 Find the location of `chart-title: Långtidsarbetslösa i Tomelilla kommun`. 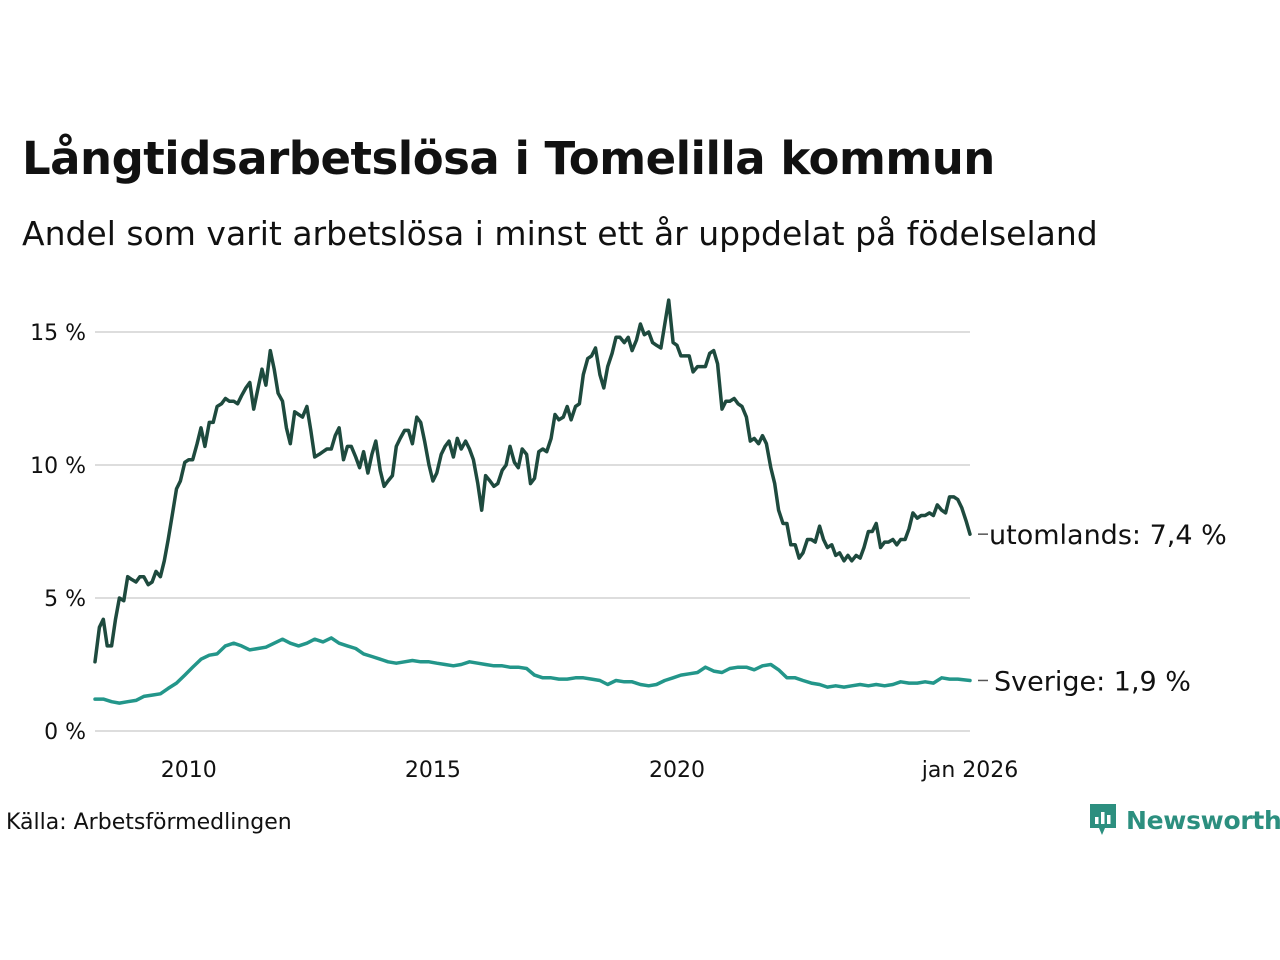

chart-title: Långtidsarbetslösa i Tomelilla kommun is located at coordinates (508, 158).